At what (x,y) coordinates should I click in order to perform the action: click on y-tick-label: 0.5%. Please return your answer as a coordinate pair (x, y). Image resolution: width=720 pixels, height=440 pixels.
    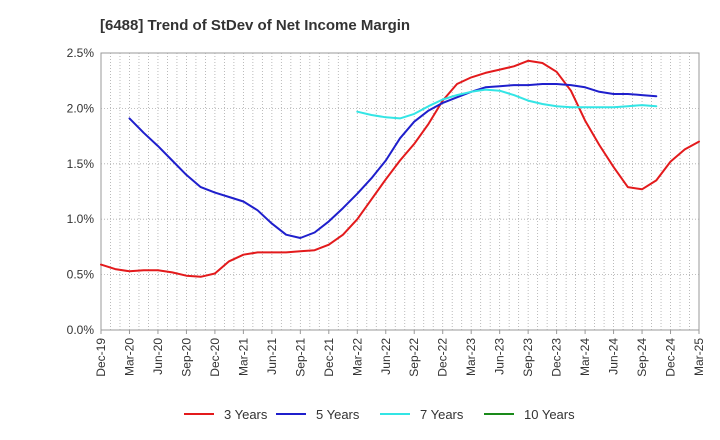
    Looking at the image, I should click on (81, 275).